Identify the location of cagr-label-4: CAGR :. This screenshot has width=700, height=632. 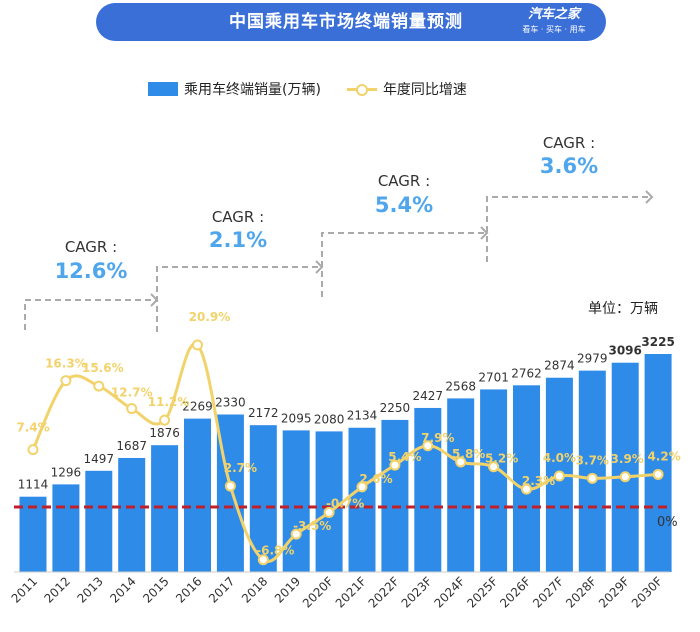
(569, 143).